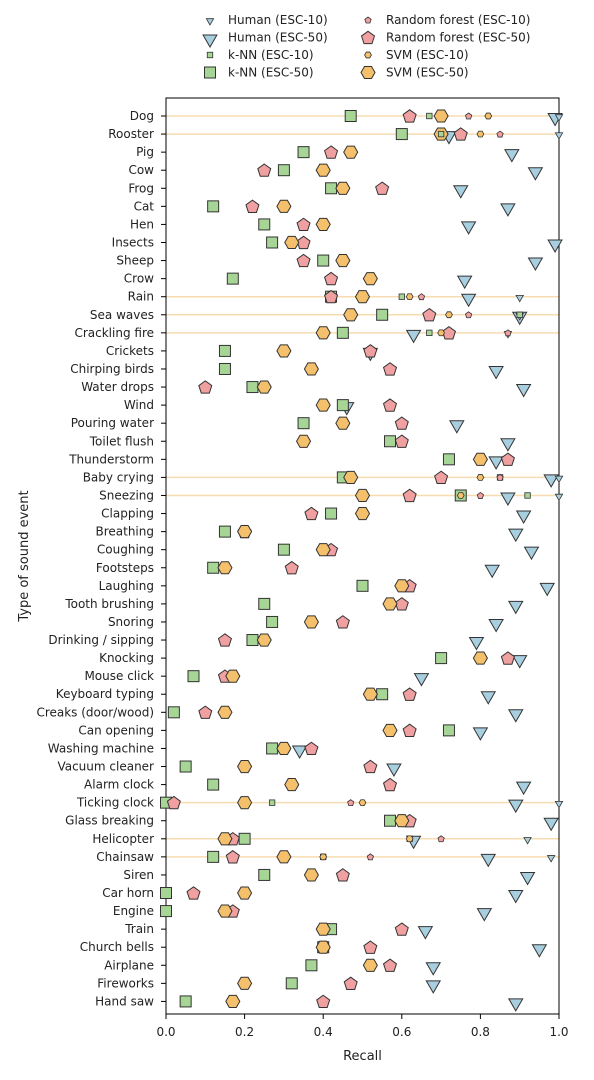  Describe the element at coordinates (331, 513) in the screenshot. I see `point-k-nn-esc-50-clapping` at that location.